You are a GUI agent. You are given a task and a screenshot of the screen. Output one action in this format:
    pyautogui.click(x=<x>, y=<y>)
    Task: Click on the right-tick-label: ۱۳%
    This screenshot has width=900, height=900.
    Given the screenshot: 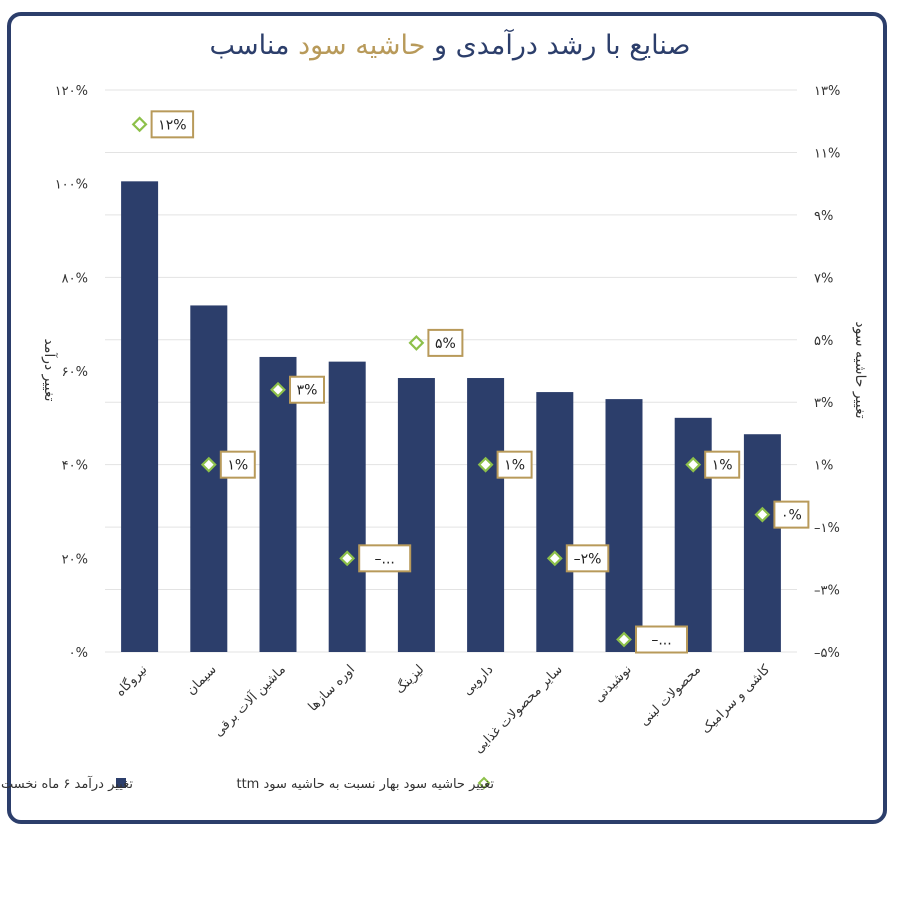 What is the action you would take?
    pyautogui.click(x=827, y=91)
    